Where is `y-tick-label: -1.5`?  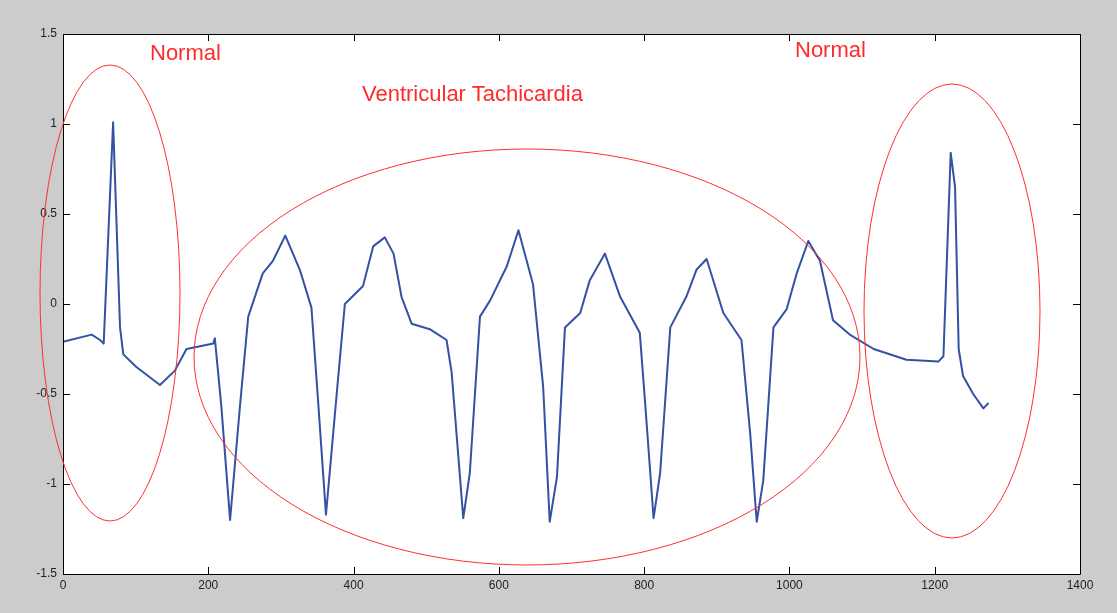 y-tick-label: -1.5 is located at coordinates (47, 573).